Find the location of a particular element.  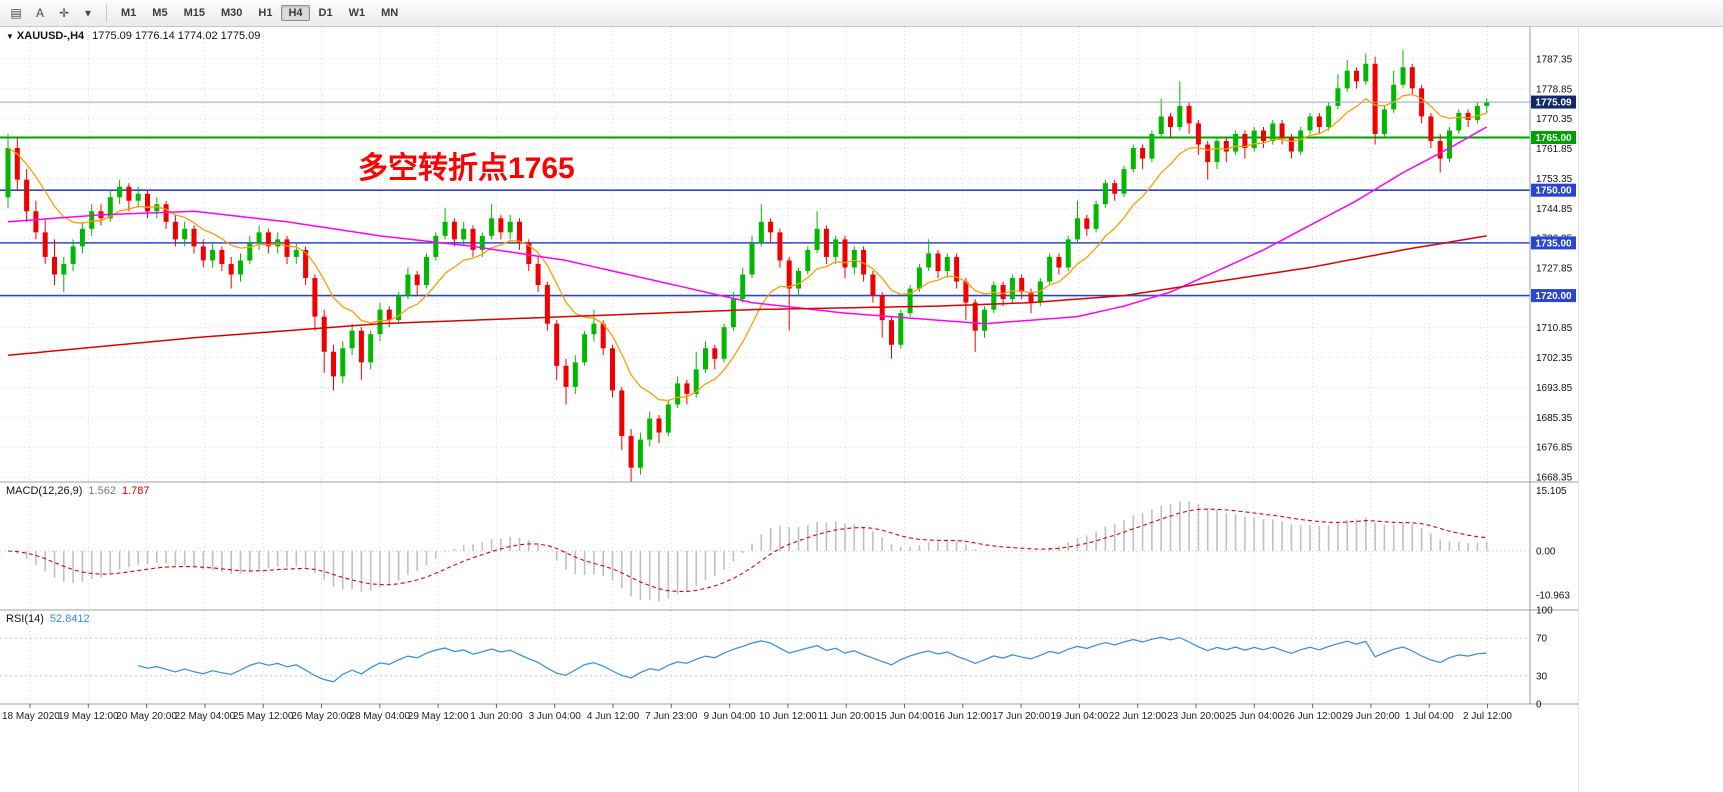

time-axis-label: 18 May 2020 is located at coordinates (31, 716).